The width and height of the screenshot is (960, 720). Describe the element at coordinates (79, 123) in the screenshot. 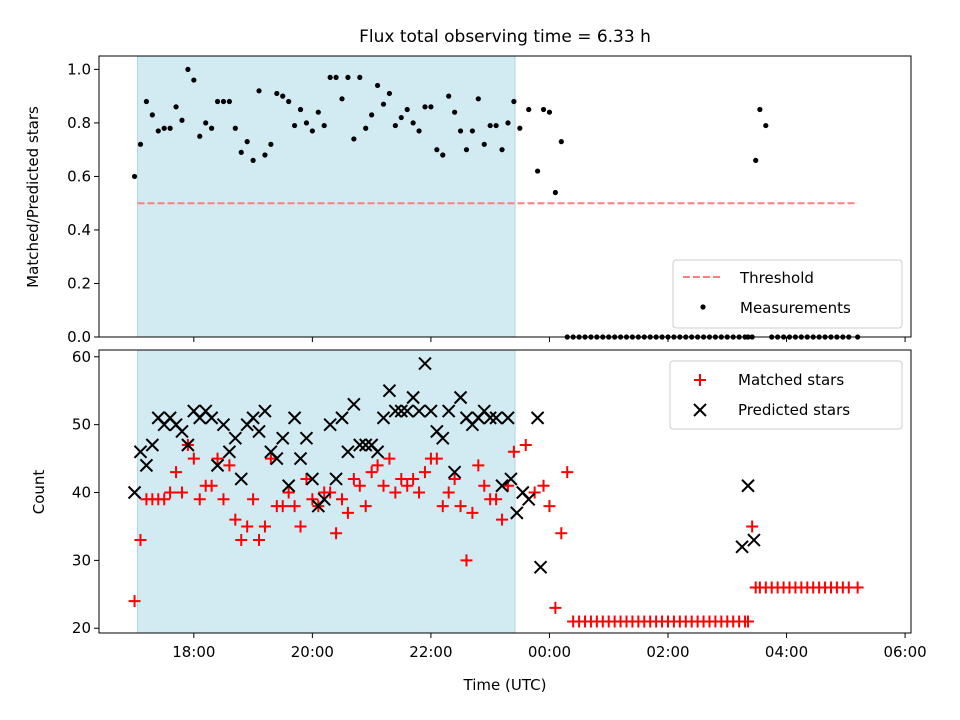

I see `top-y-tick-label: 0.8` at that location.